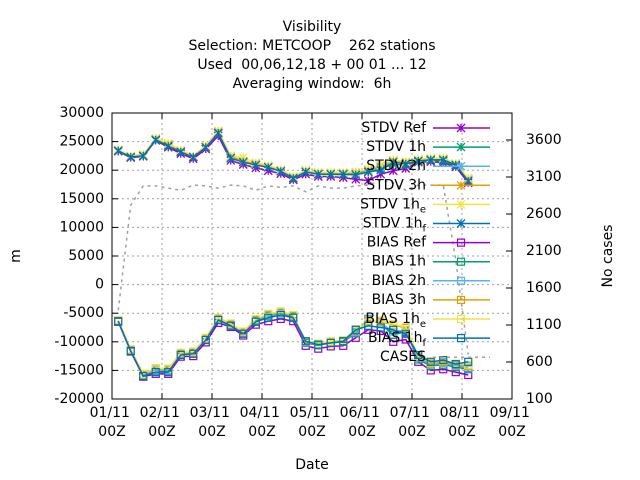 This screenshot has height=480, width=640. I want to click on y-tick-label: 25000, so click(81, 142).